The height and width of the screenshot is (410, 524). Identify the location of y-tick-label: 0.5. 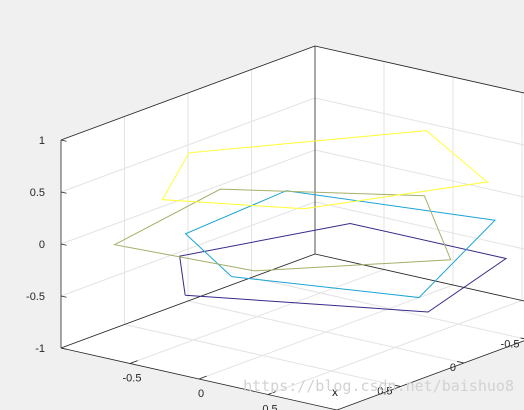
(384, 392).